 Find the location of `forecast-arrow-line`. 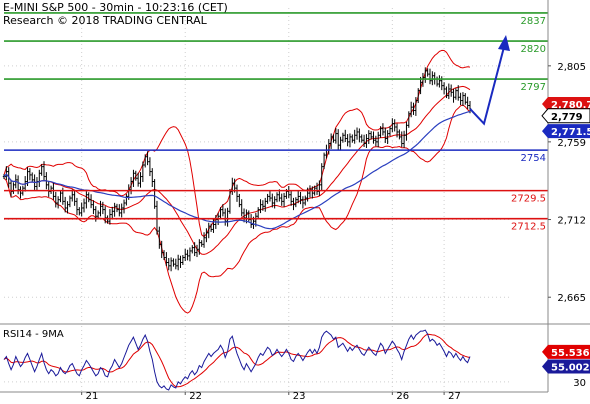

forecast-arrow-line is located at coordinates (487, 86).